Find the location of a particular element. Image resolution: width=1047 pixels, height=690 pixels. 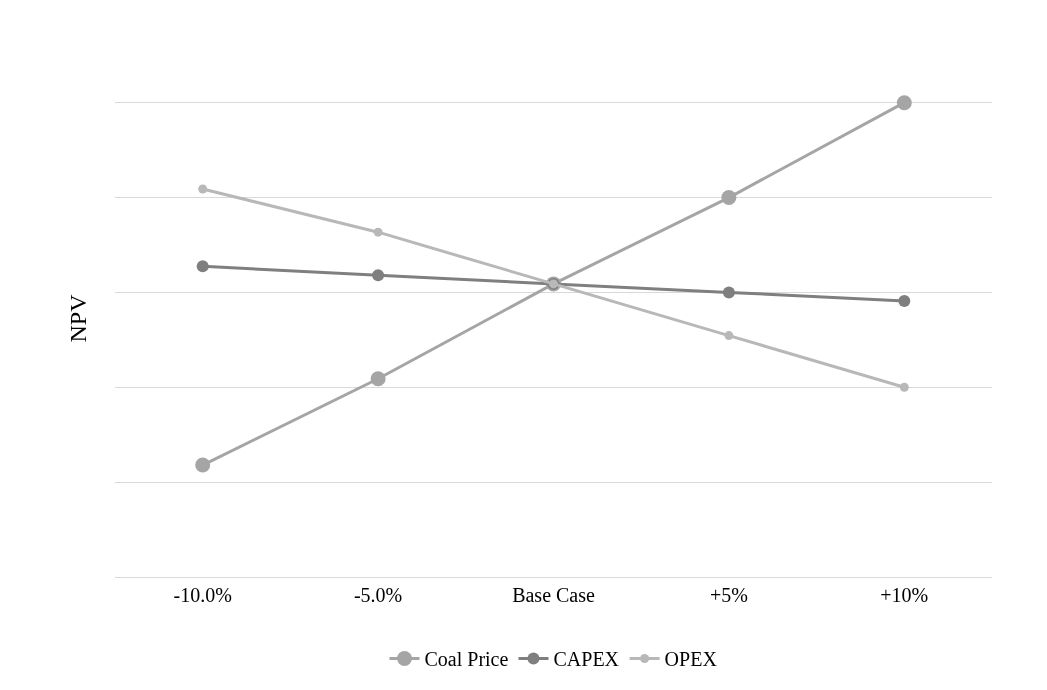

x-tick-label: -10.0% is located at coordinates (202, 595).